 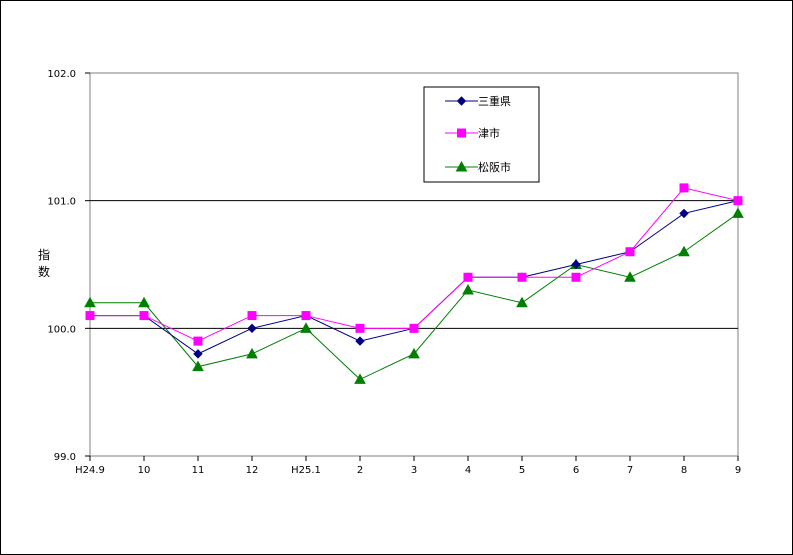 What do you see at coordinates (738, 470) in the screenshot?
I see `x-tick-label-12: 9` at bounding box center [738, 470].